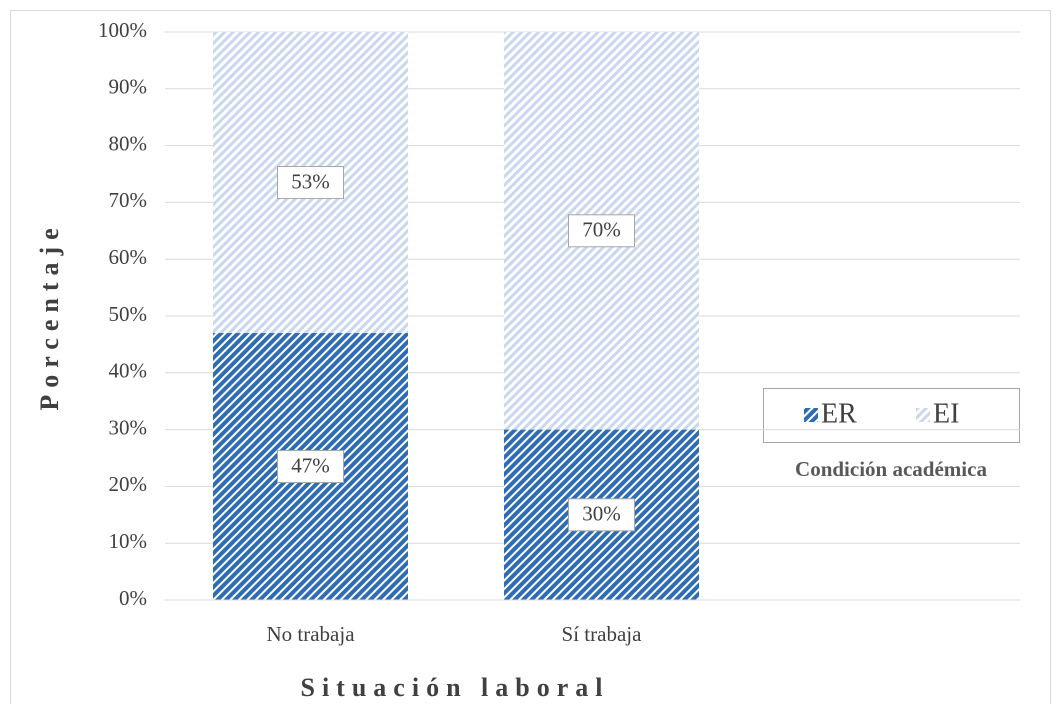  I want to click on data-label: 70%, so click(601, 230).